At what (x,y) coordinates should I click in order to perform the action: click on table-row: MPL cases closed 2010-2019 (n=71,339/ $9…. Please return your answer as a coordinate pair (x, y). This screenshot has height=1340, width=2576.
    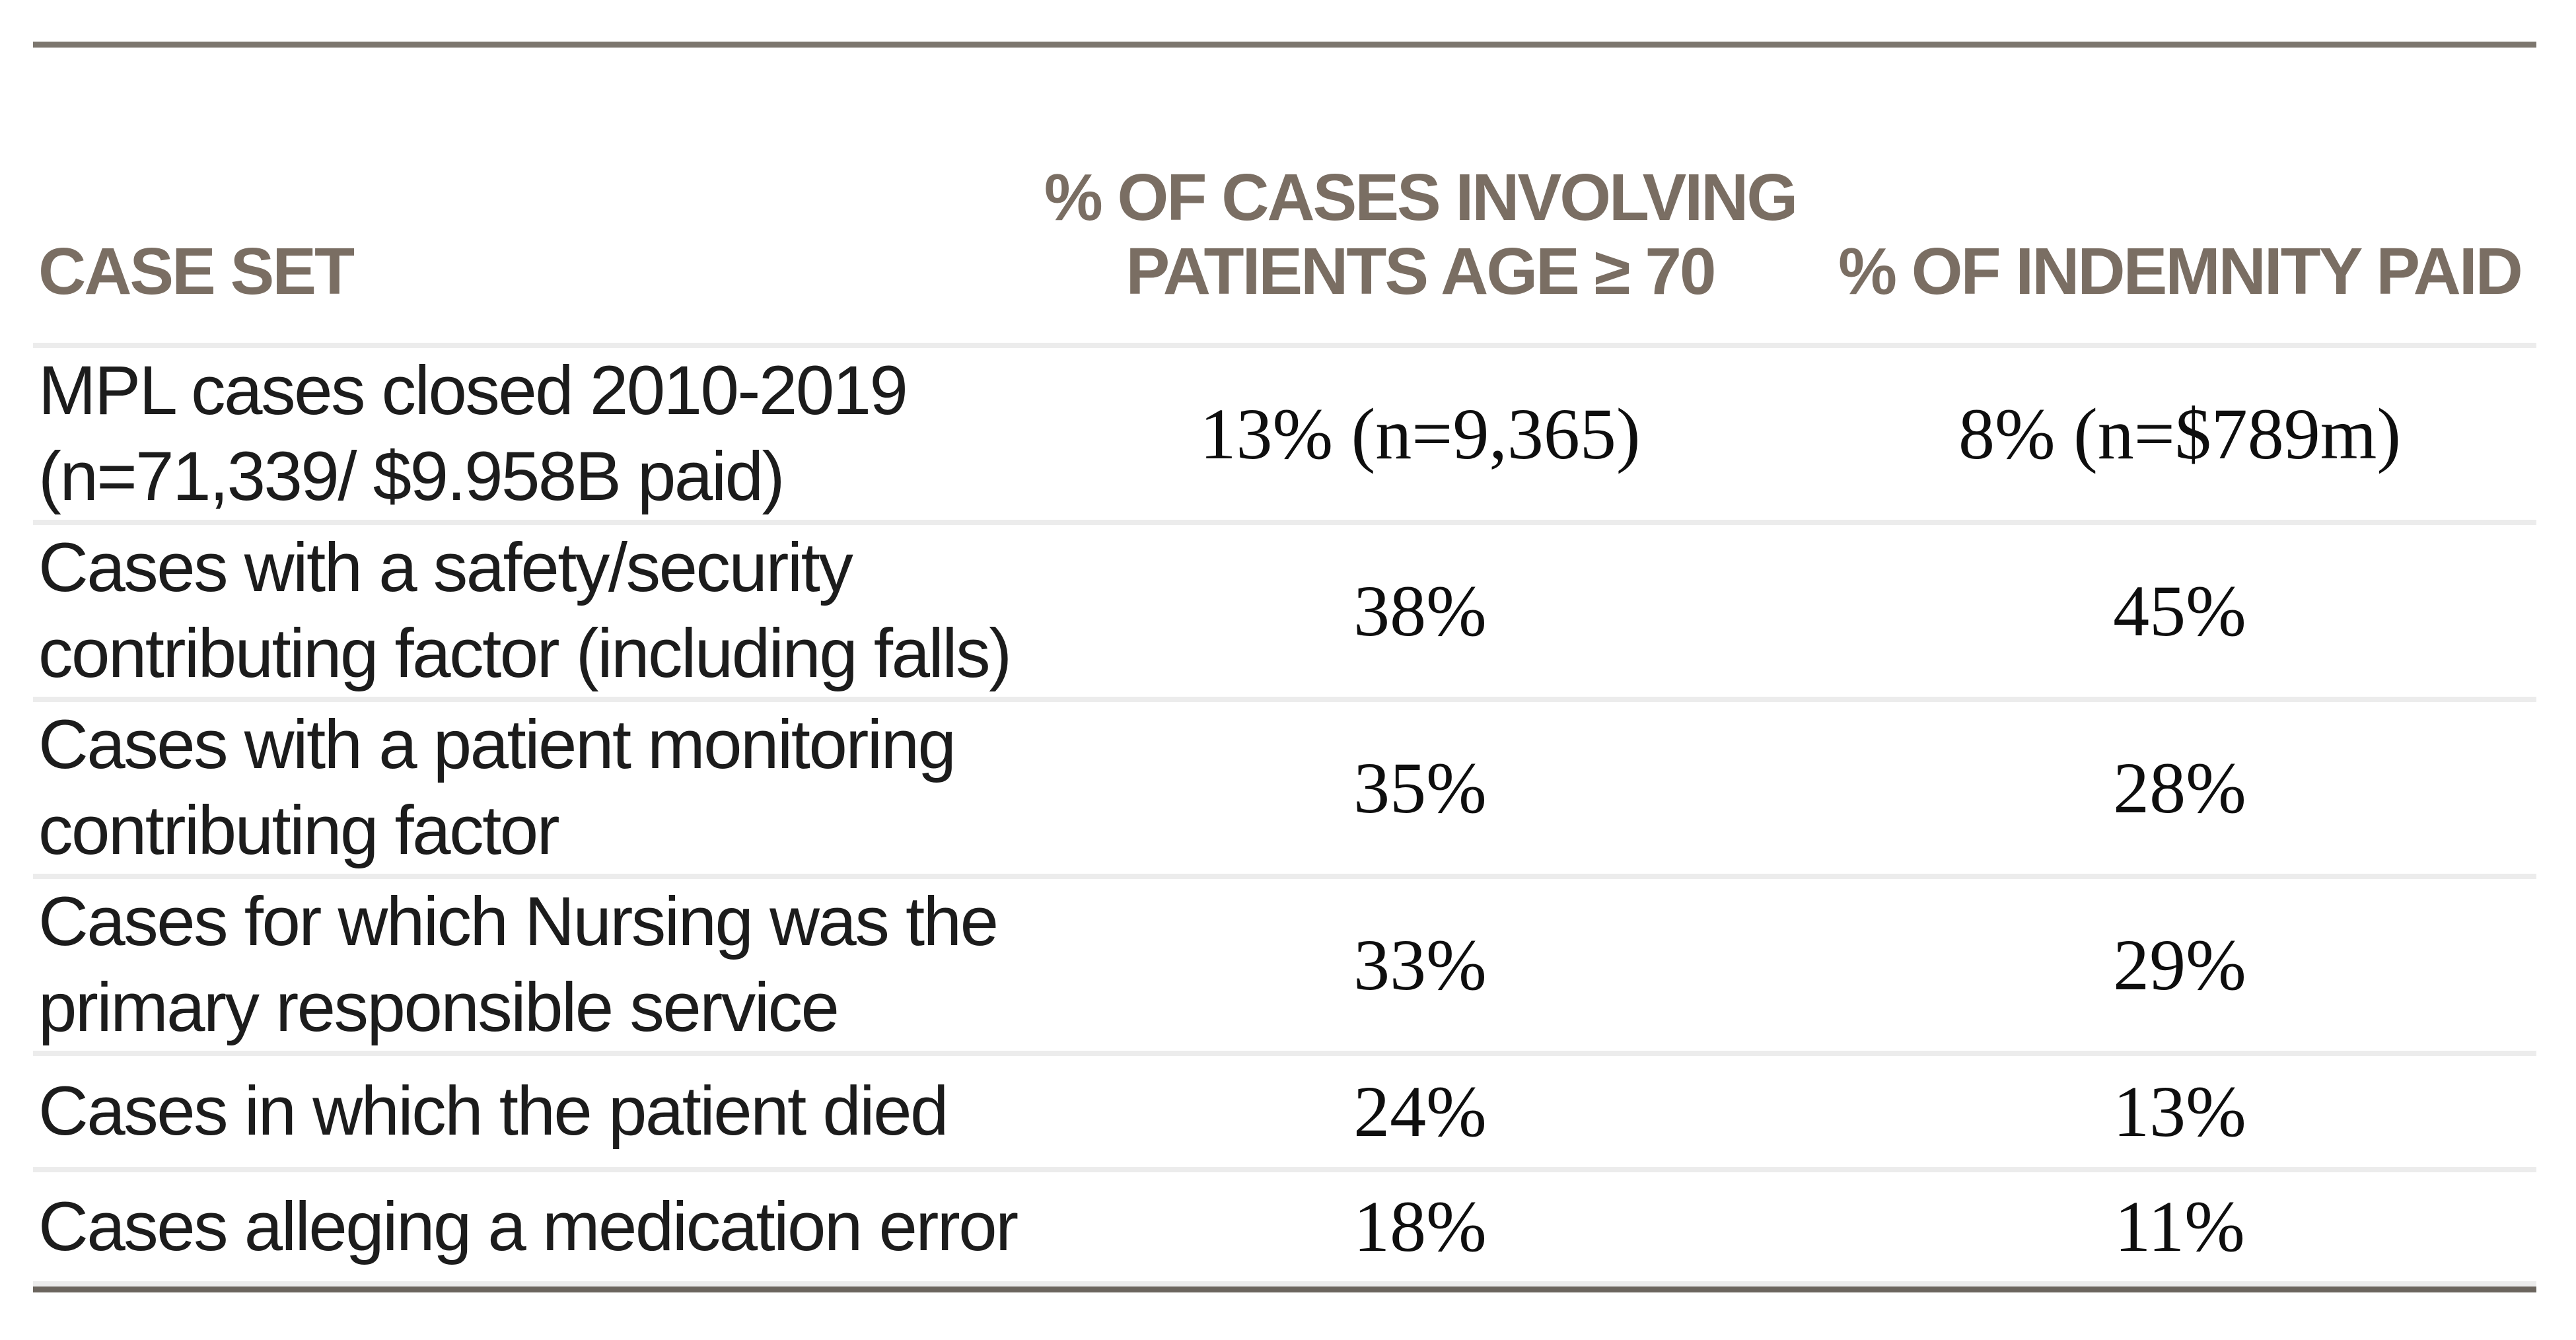
    Looking at the image, I should click on (1284, 435).